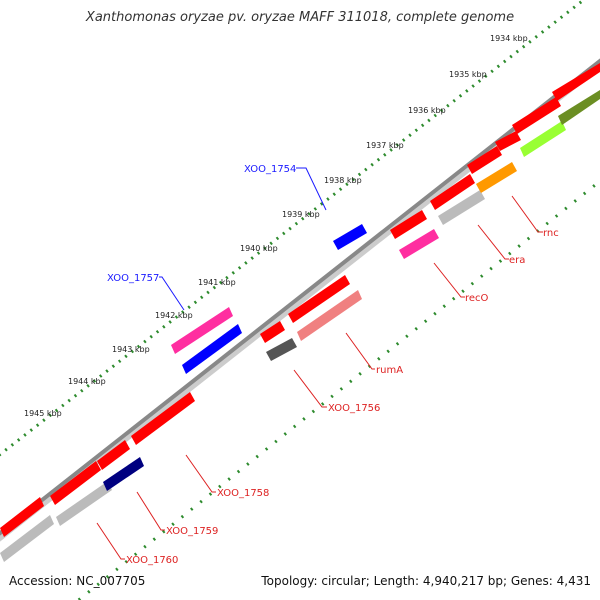 This screenshot has height=600, width=600. What do you see at coordinates (243, 493) in the screenshot?
I see `gene-label-xoo-1758: XOO_1758` at bounding box center [243, 493].